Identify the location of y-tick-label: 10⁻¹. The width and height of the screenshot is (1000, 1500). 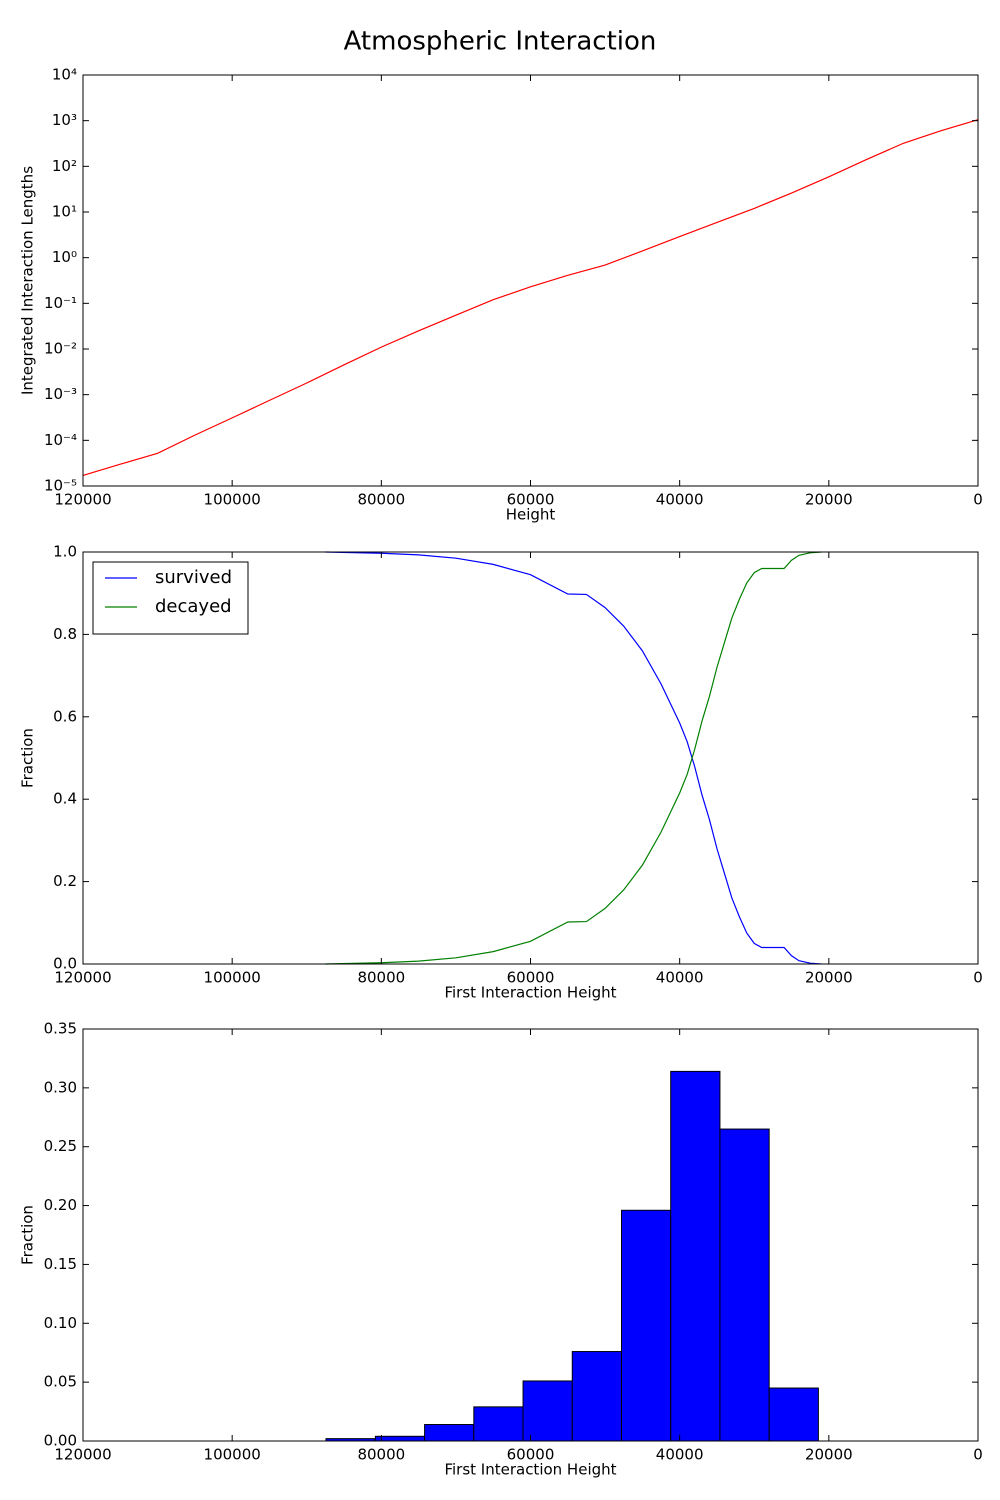
(60, 303).